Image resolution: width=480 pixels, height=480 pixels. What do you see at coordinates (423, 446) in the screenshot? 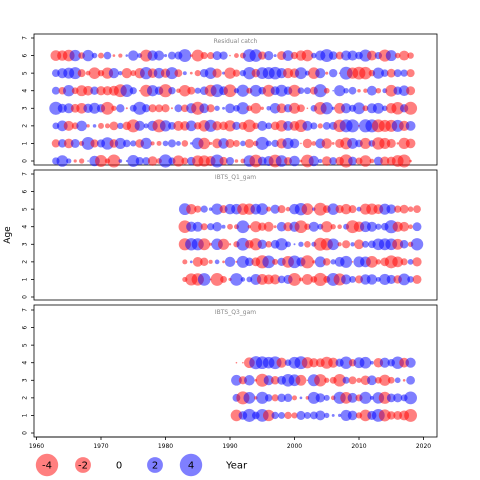
I see `x-tick-label: 2020` at bounding box center [423, 446].